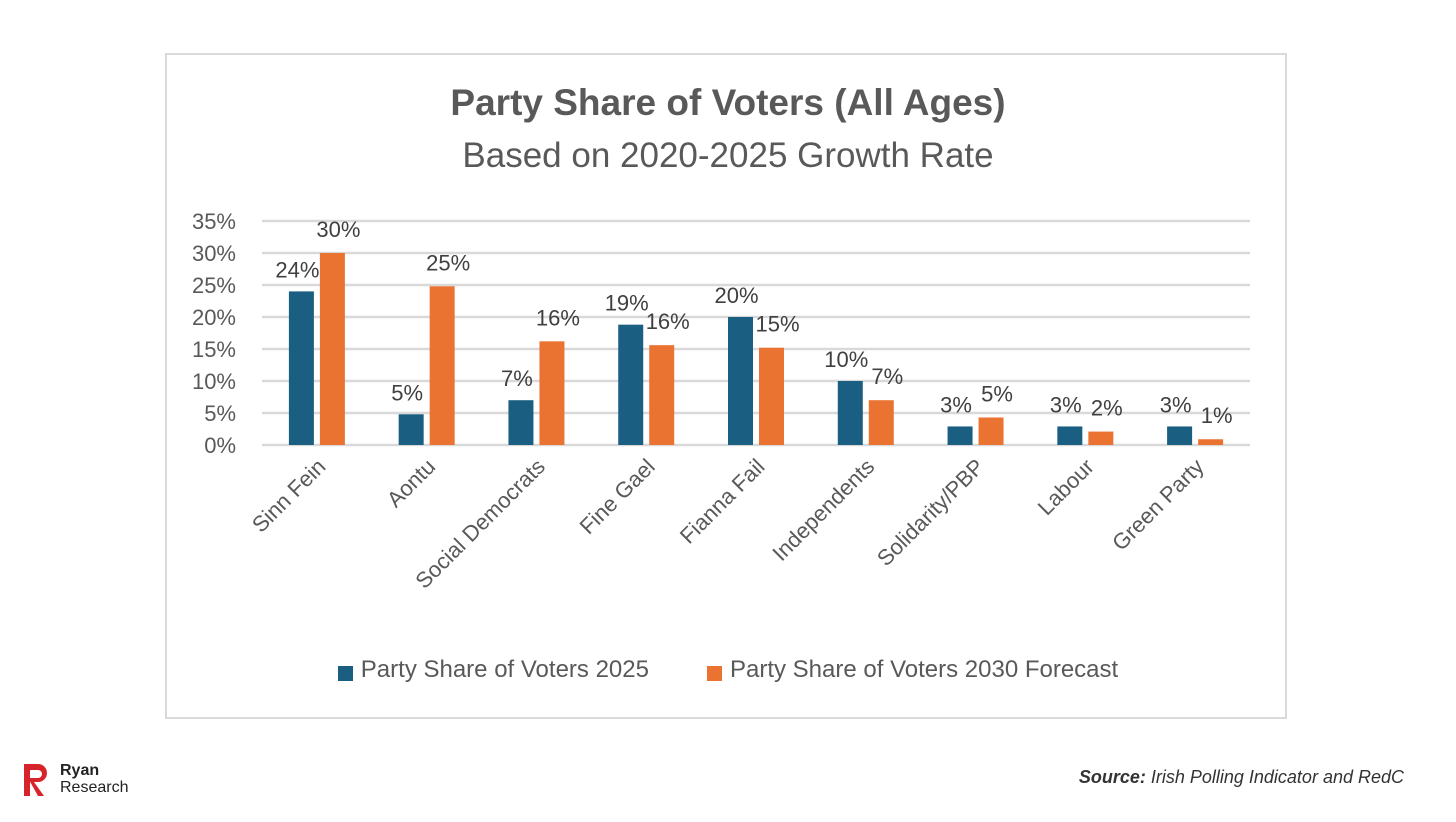 This screenshot has height=822, width=1456. Describe the element at coordinates (617, 496) in the screenshot. I see `x-tick-label: Fine Gael` at that location.